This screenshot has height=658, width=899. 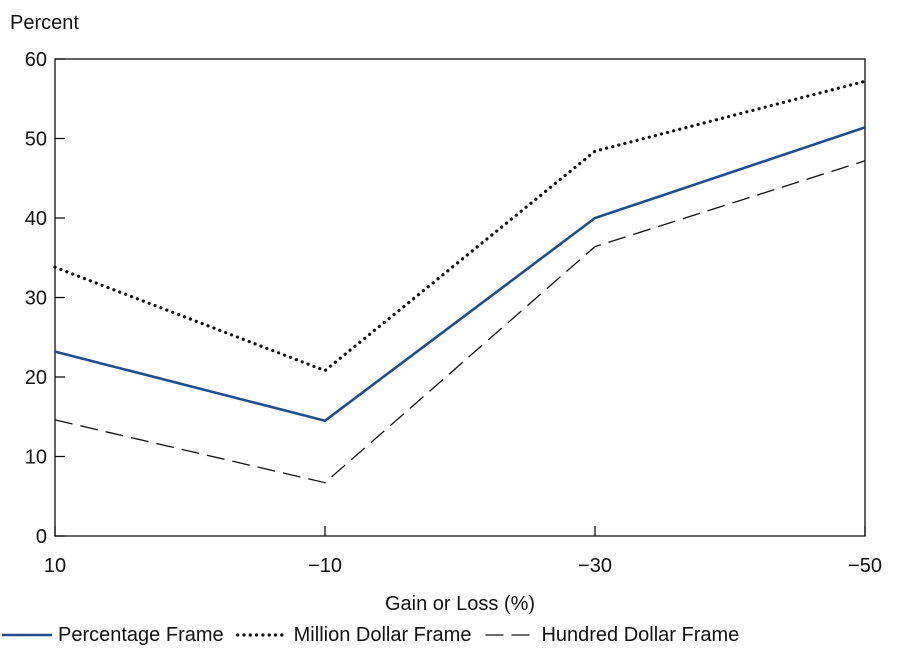 I want to click on legend-label-percentage-frame: Percentage Frame, so click(x=141, y=635).